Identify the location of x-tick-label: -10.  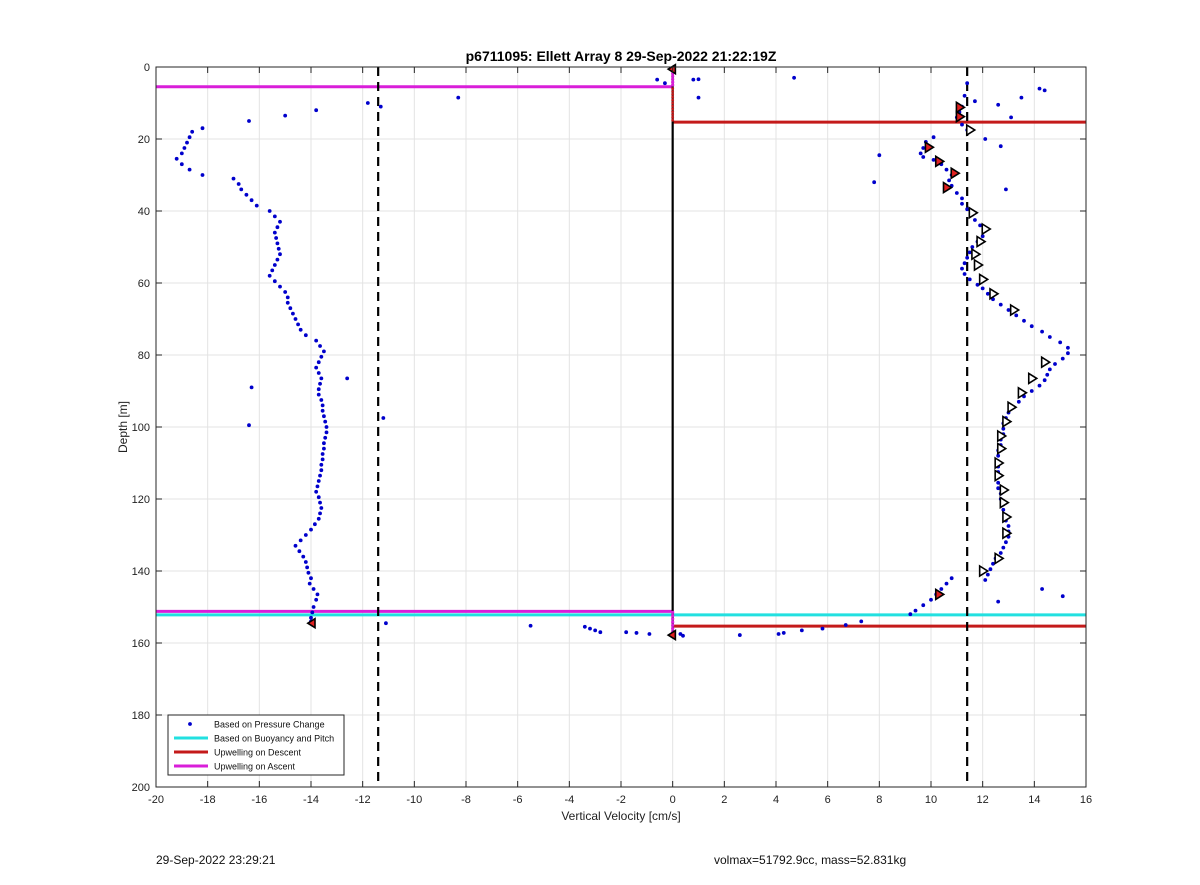
(414, 800).